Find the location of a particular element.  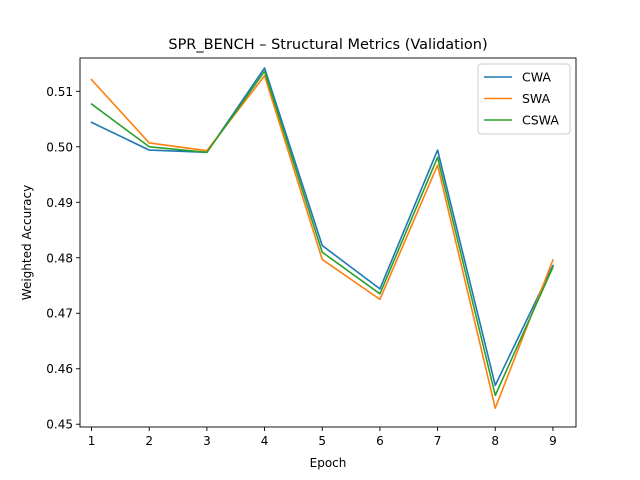

y-tick-label: 0.50 is located at coordinates (59, 147).